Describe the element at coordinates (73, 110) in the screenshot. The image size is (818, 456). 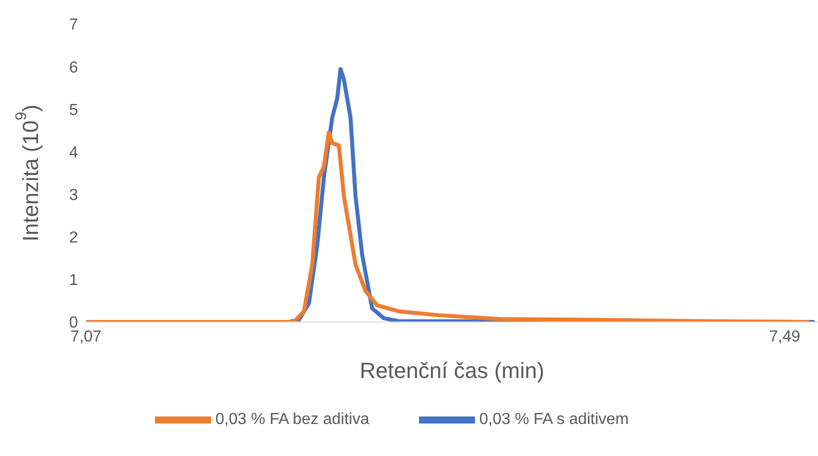
I see `y-tick-label: 5` at that location.